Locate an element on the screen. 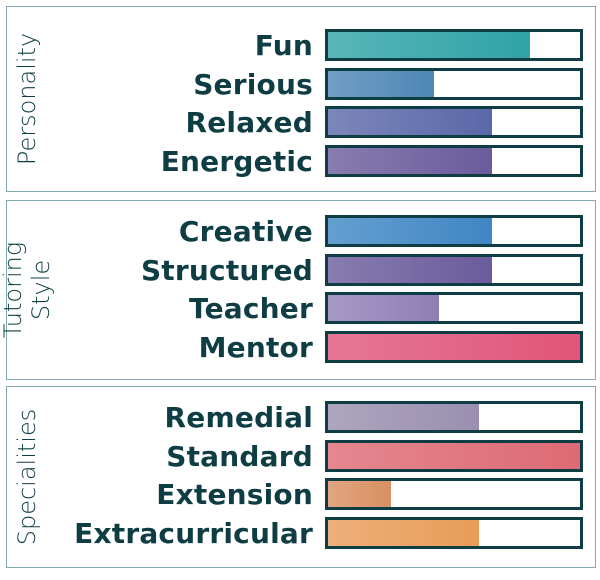  category-label: Mentor is located at coordinates (255, 347).